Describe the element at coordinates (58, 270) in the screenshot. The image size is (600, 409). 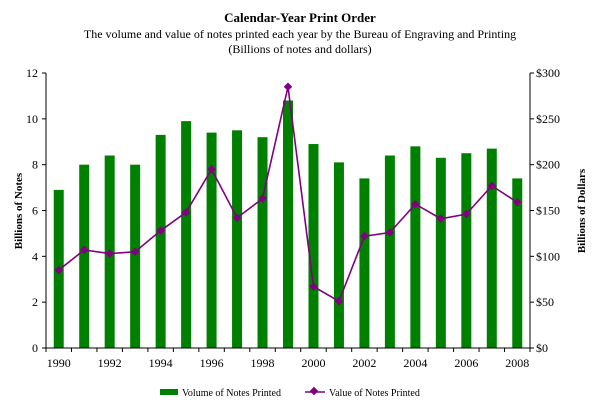
I see `value-marker-1990` at that location.